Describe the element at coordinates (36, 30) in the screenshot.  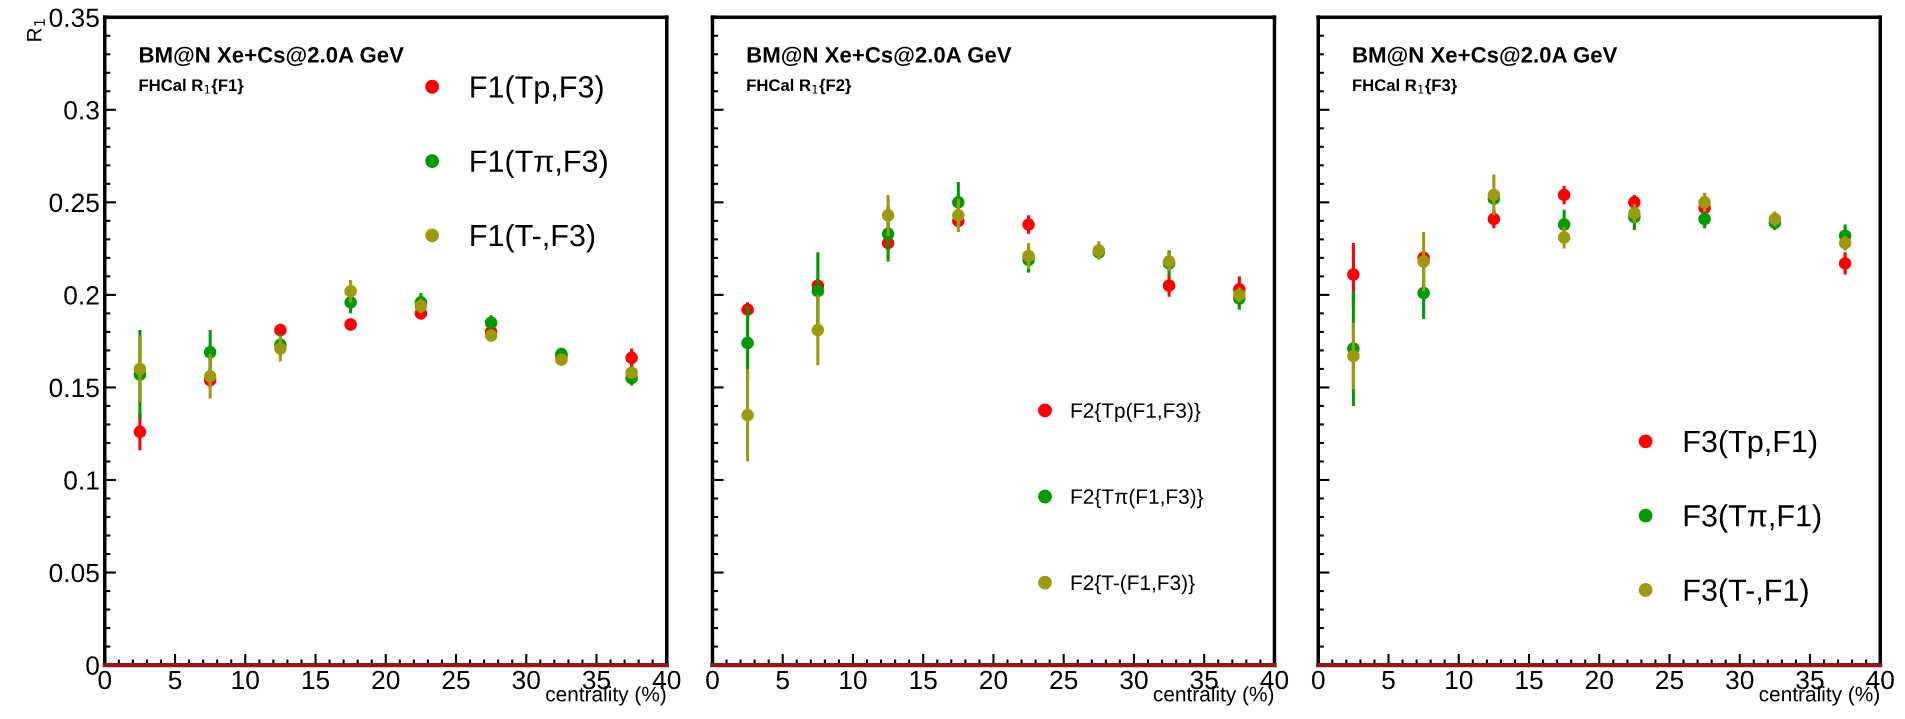
I see `y-axis-title: R$_{1}$` at that location.